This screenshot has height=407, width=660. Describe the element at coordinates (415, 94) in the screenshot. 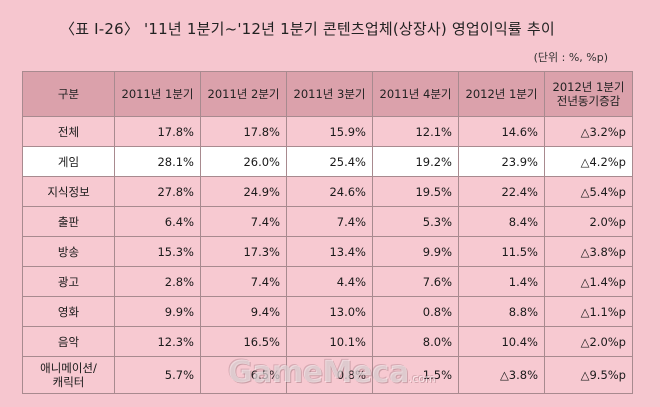

I see `header-cell: 2011년 4분기` at that location.